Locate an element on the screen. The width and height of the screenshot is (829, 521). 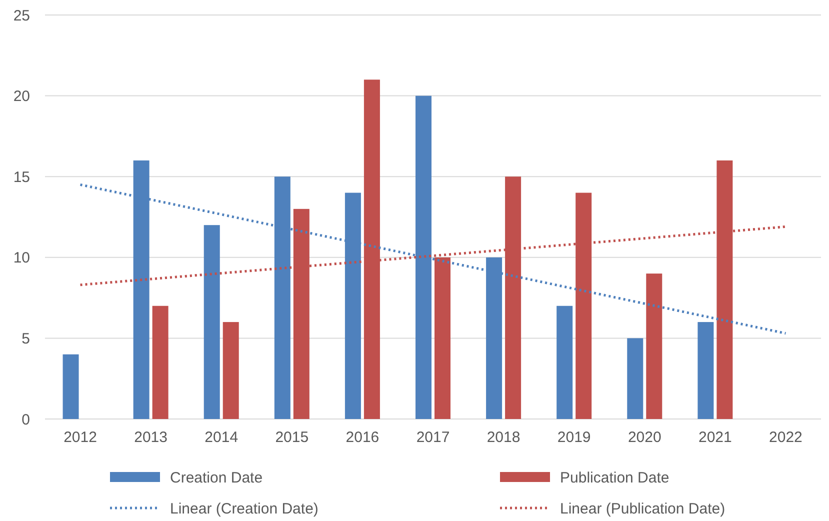
x-tick-label: 2014 is located at coordinates (221, 437).